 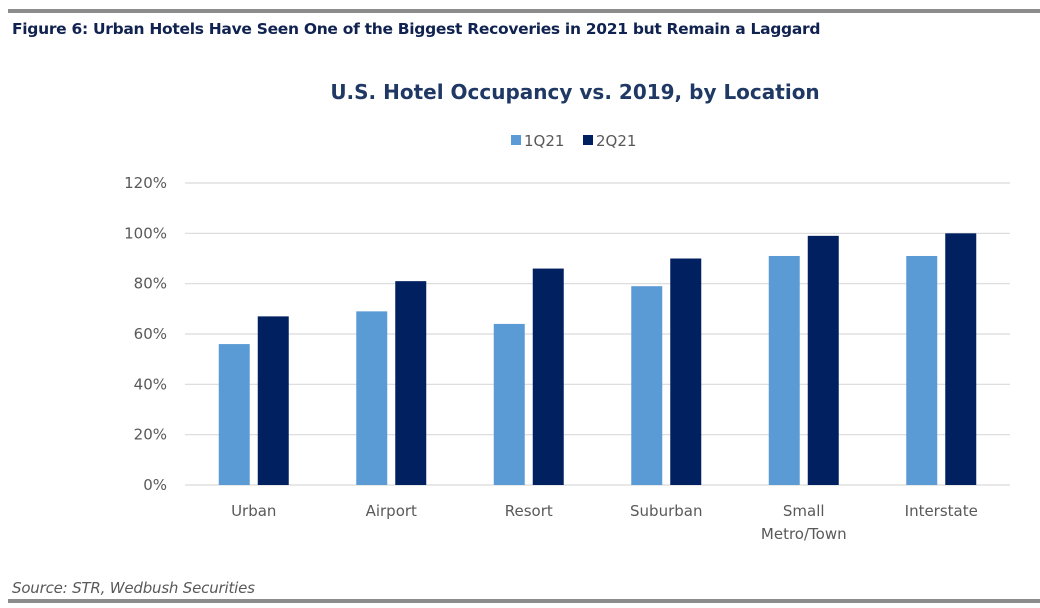 I want to click on x-tick-label: Metro/Town, so click(x=804, y=534).